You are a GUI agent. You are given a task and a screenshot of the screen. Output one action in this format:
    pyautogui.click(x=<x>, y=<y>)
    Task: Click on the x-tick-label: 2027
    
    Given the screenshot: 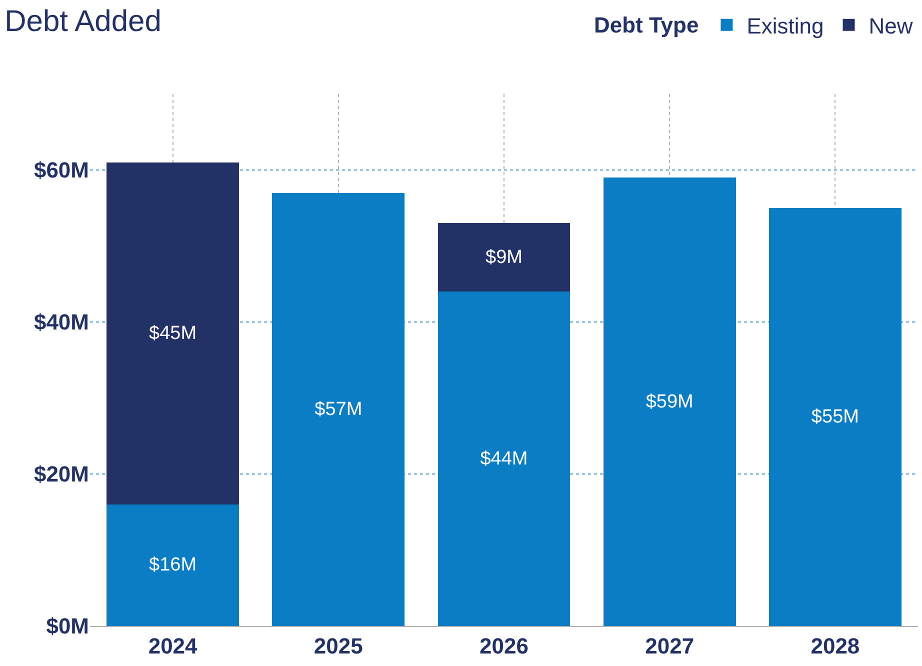 What is the action you would take?
    pyautogui.click(x=669, y=645)
    